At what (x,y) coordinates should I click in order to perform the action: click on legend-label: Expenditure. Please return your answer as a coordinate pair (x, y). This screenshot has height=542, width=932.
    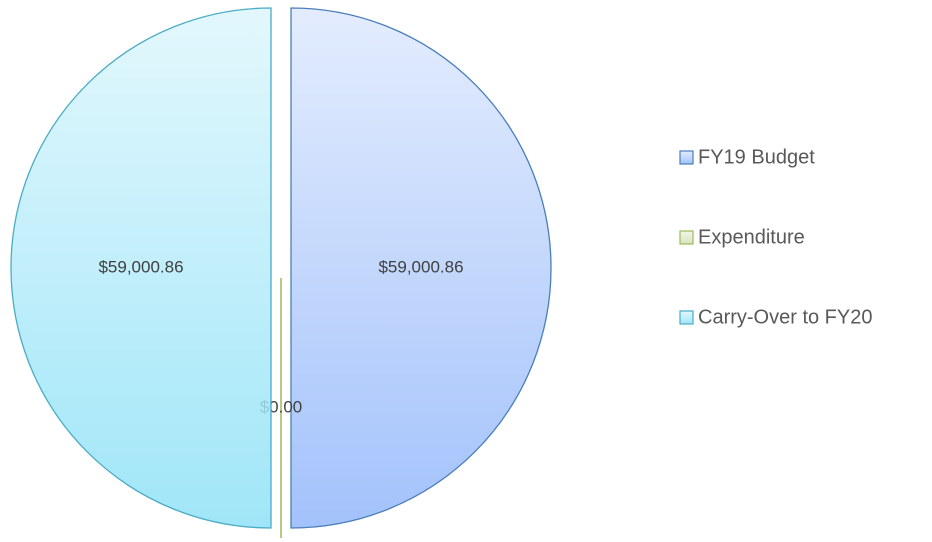
    Looking at the image, I should click on (751, 237).